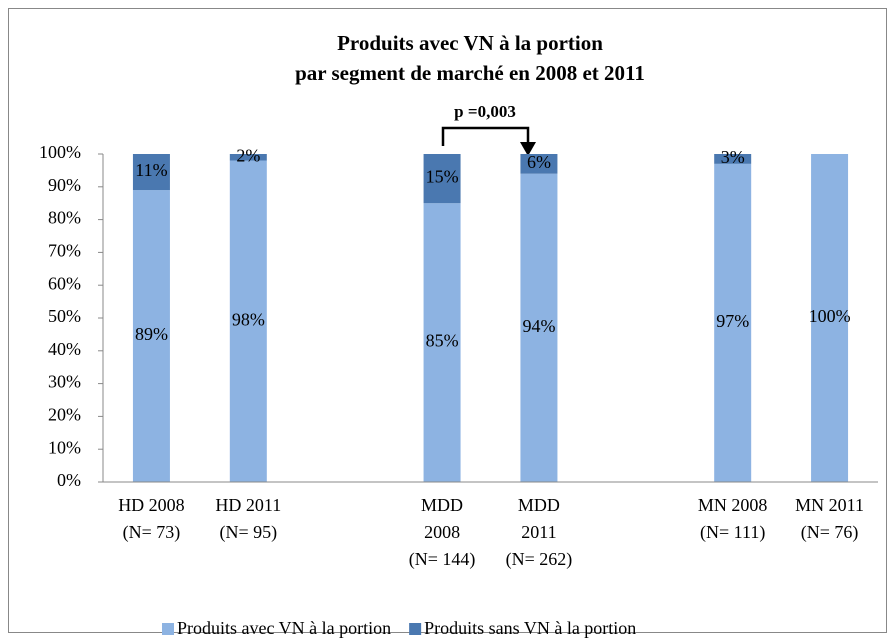 The width and height of the screenshot is (895, 641). I want to click on y-tick-label: 70%, so click(64, 251).